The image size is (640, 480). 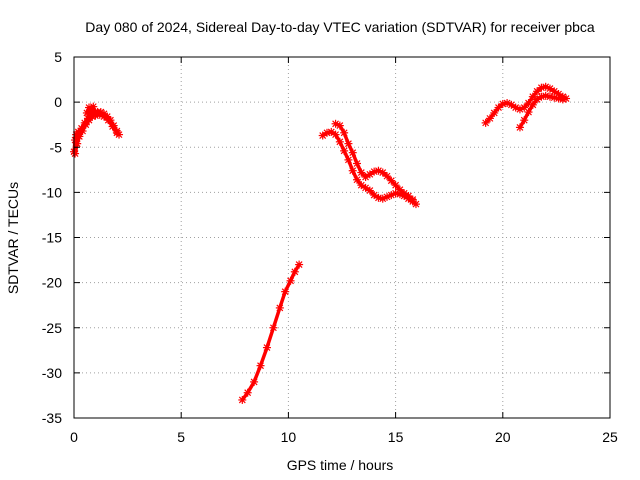 I want to click on y-tick-label: 5, so click(x=58, y=57).